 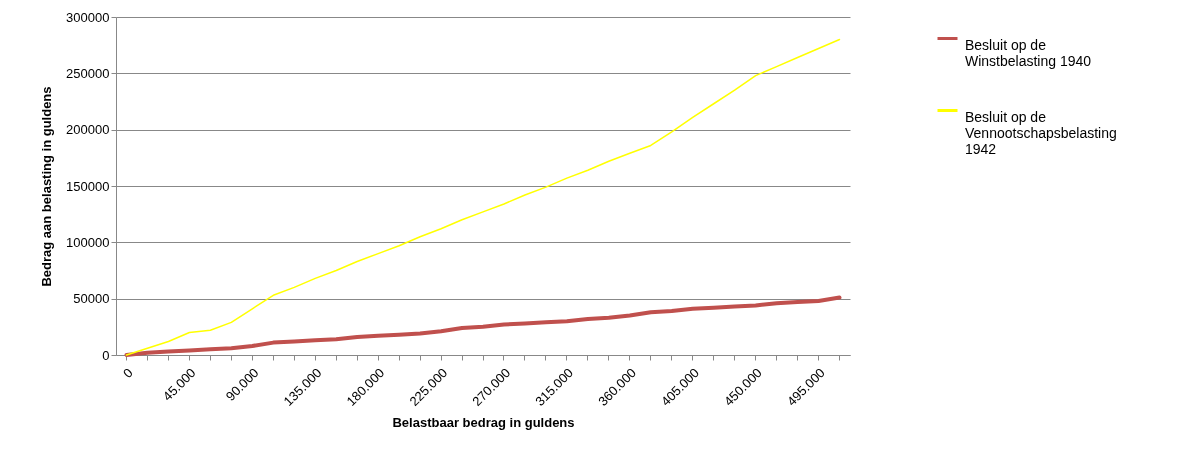 What do you see at coordinates (483, 422) in the screenshot?
I see `x-axis-title: Belastbaar bedrag in guldens` at bounding box center [483, 422].